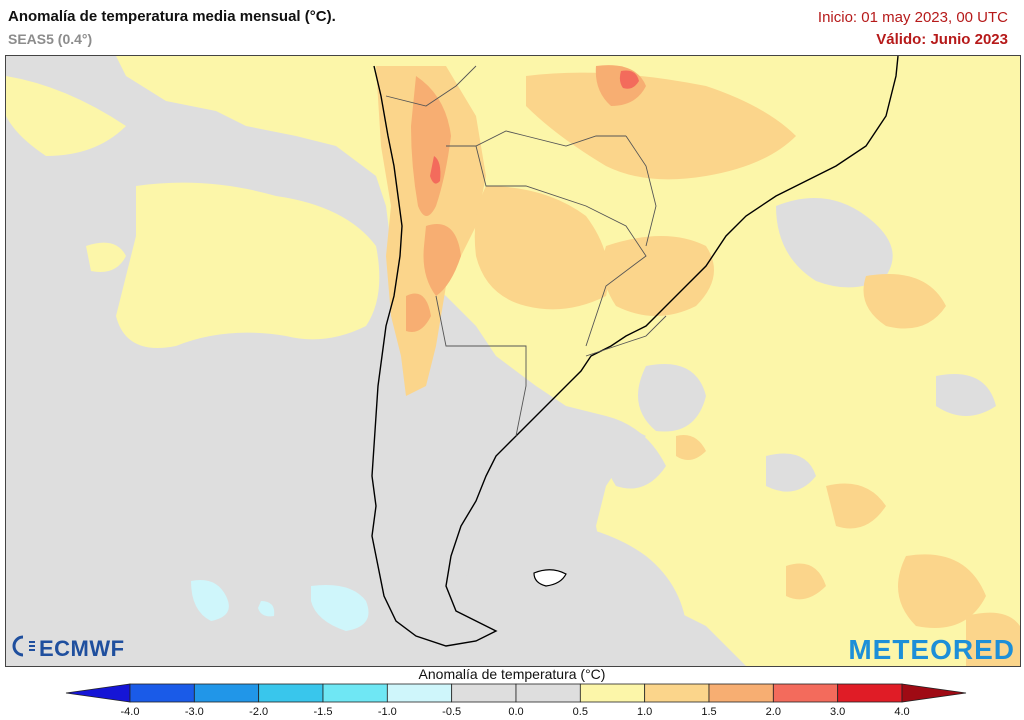 This screenshot has height=720, width=1024. I want to click on color-bar-tick-label: -1.5, so click(323, 712).